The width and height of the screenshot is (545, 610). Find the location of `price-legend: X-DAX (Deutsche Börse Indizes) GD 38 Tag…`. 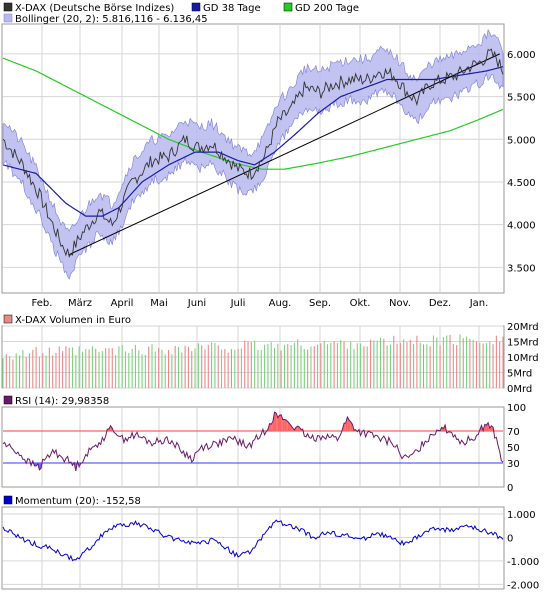

price-legend: X-DAX (Deutsche Börse Indizes) GD 38 Tag… is located at coordinates (181, 13).